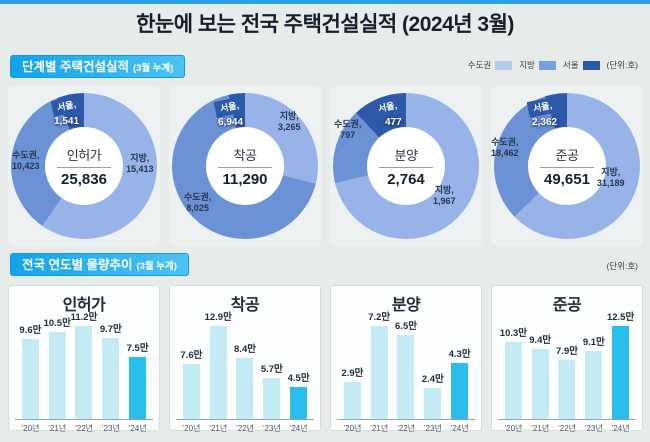 This screenshot has height=442, width=650. I want to click on x-axis-tick-label: ’23년, so click(110, 428).